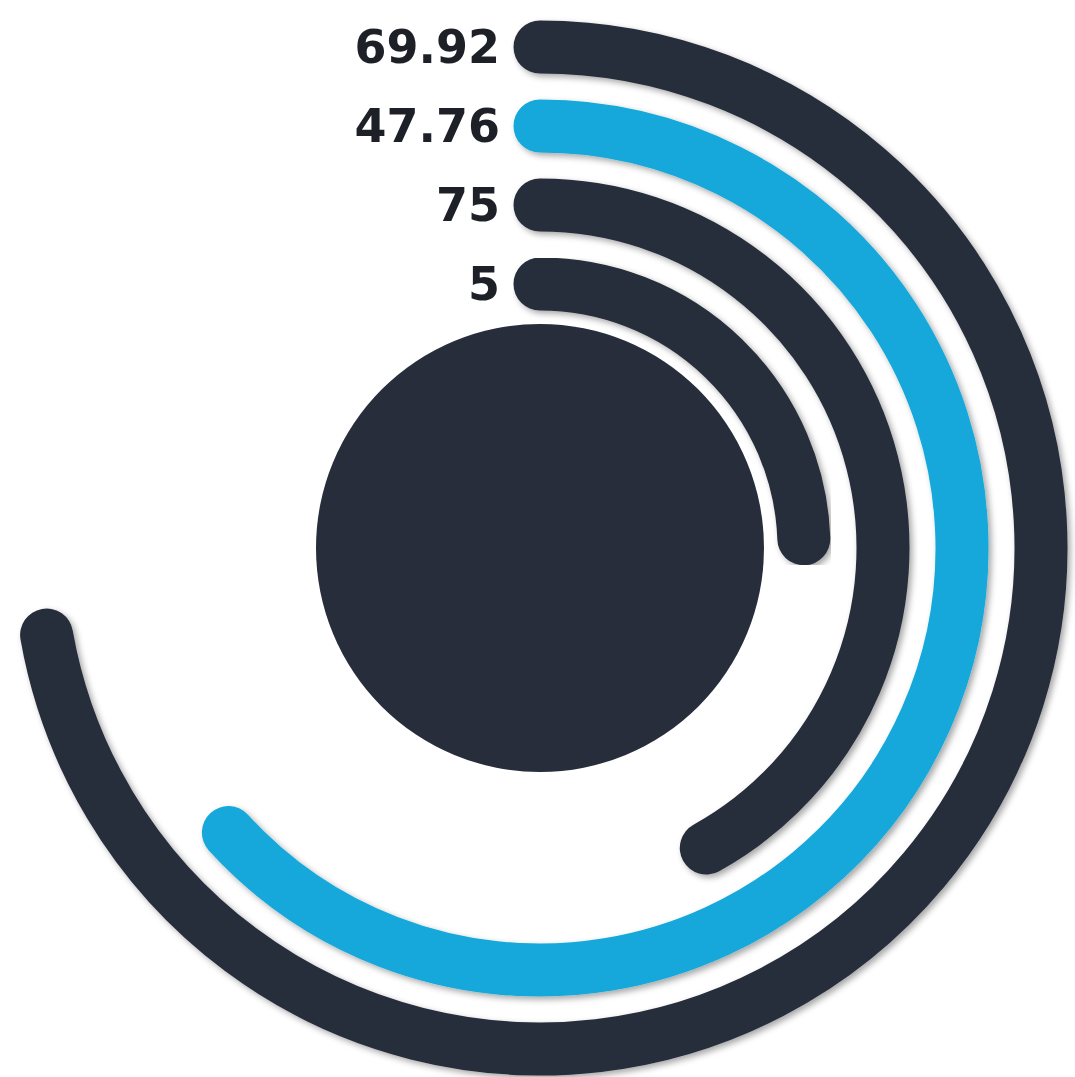 The height and width of the screenshot is (1077, 1075). What do you see at coordinates (427, 47) in the screenshot?
I see `data-label: 69.92` at bounding box center [427, 47].